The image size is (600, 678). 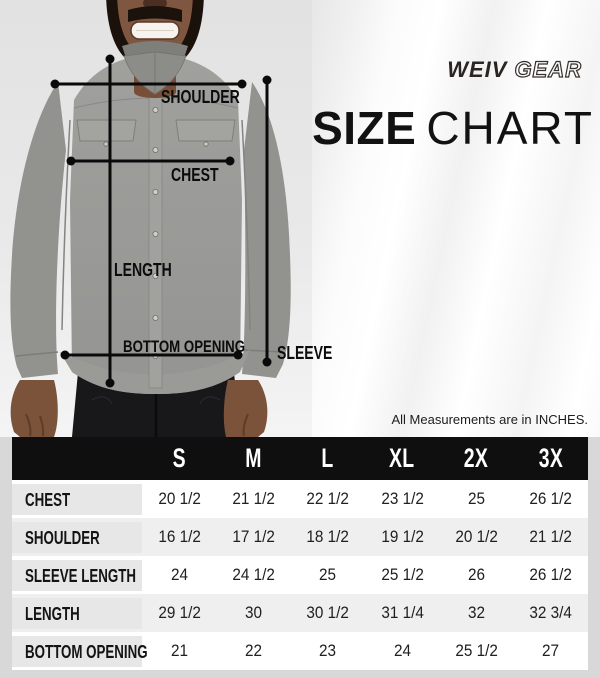 I want to click on row-label-cell: BOTTOM OPENING, so click(x=80, y=651).